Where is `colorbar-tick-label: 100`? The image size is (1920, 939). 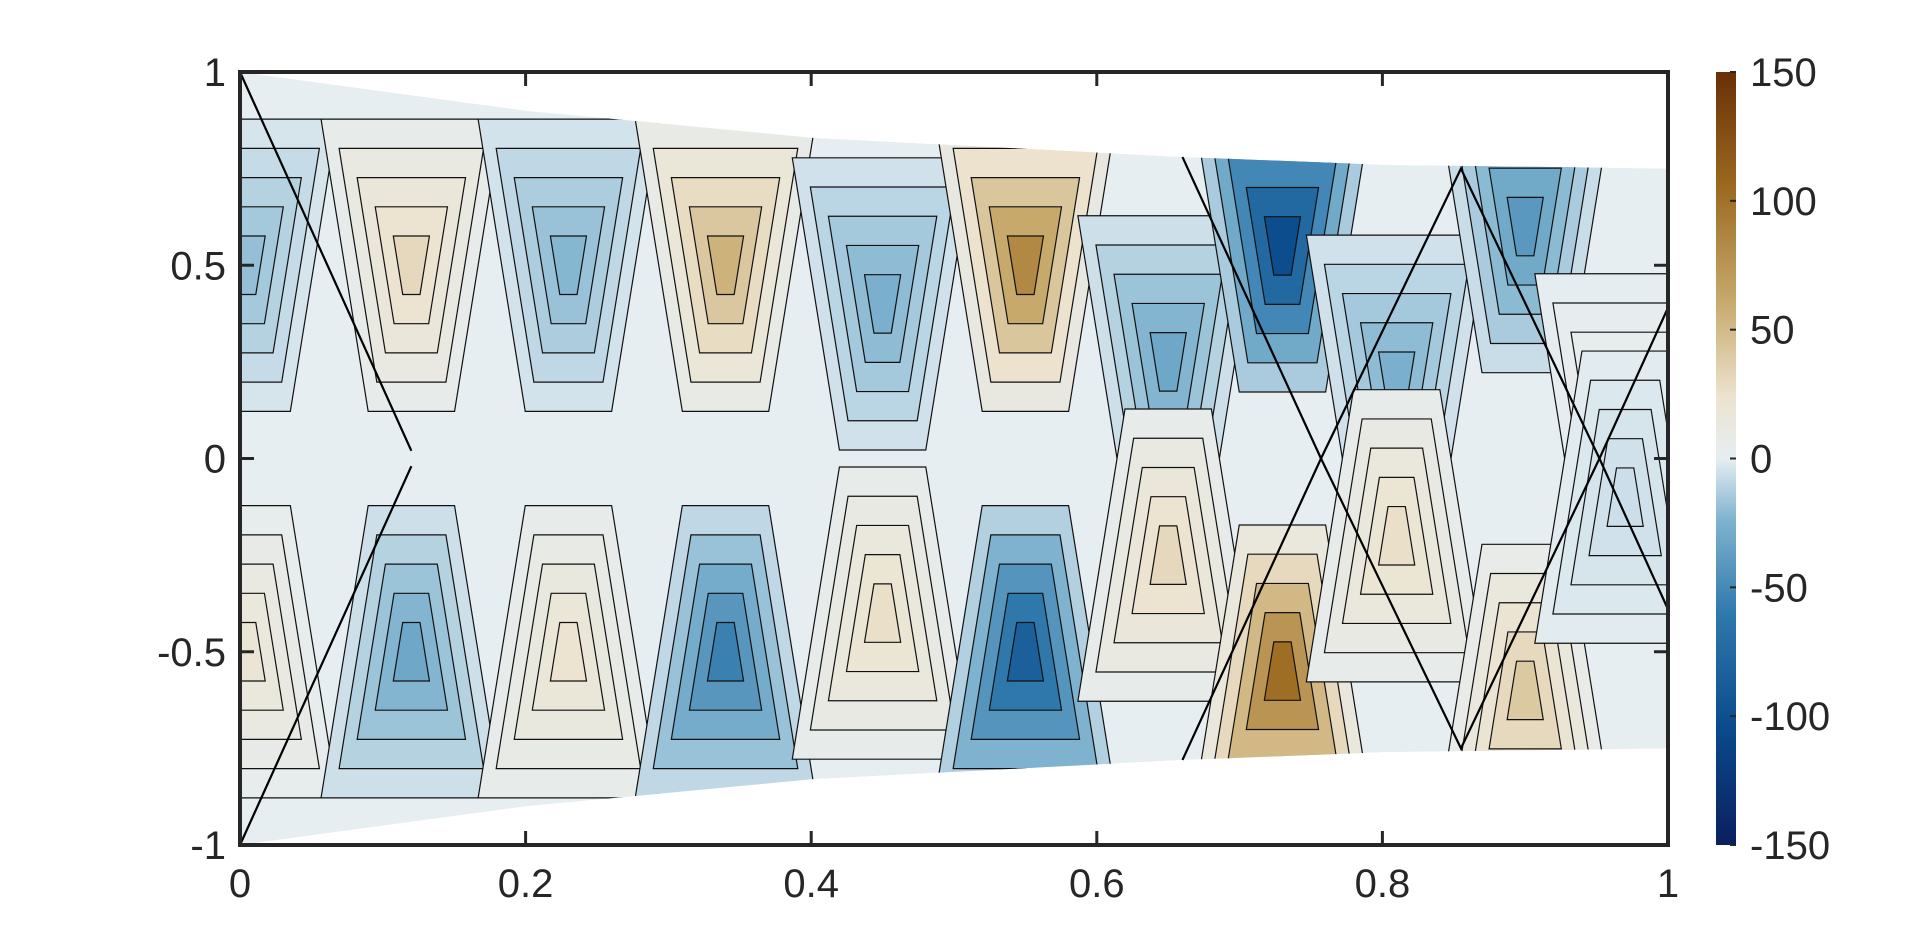 colorbar-tick-label: 100 is located at coordinates (1783, 202).